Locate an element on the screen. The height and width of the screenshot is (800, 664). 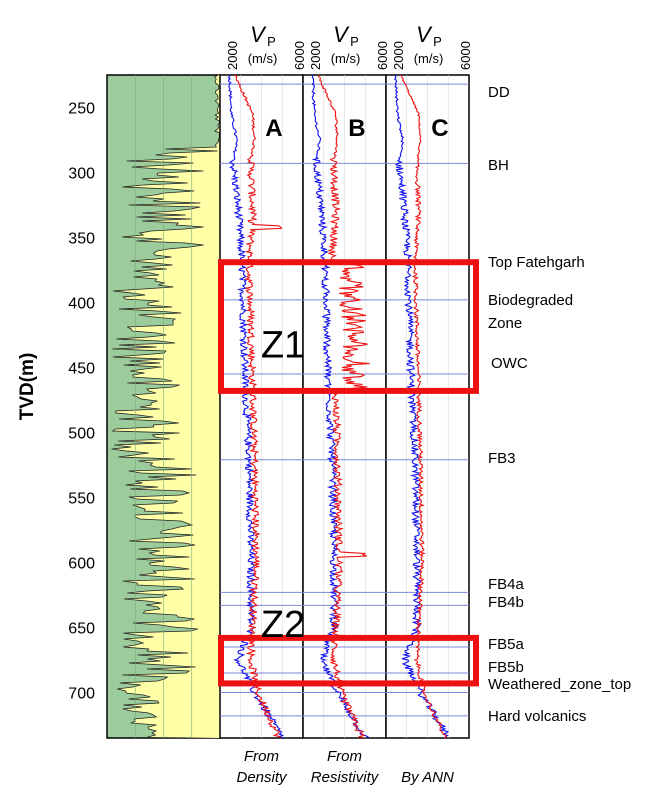
depth-tick-label: 550 is located at coordinates (81, 499).